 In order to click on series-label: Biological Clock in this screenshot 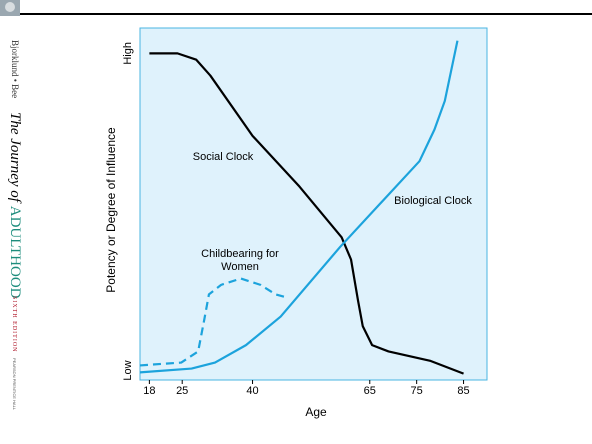, I will do `click(433, 201)`.